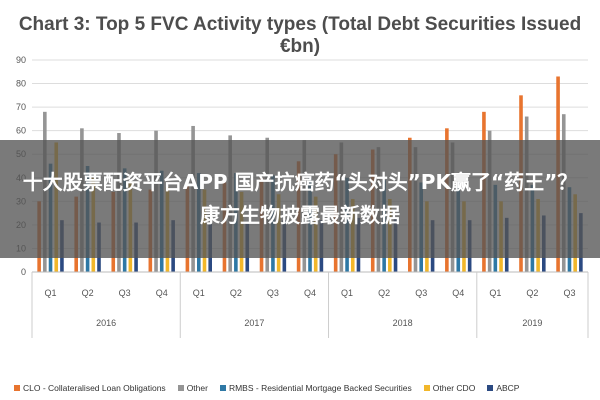 The width and height of the screenshot is (600, 400). I want to click on y-tick-label: 70, so click(21, 107).